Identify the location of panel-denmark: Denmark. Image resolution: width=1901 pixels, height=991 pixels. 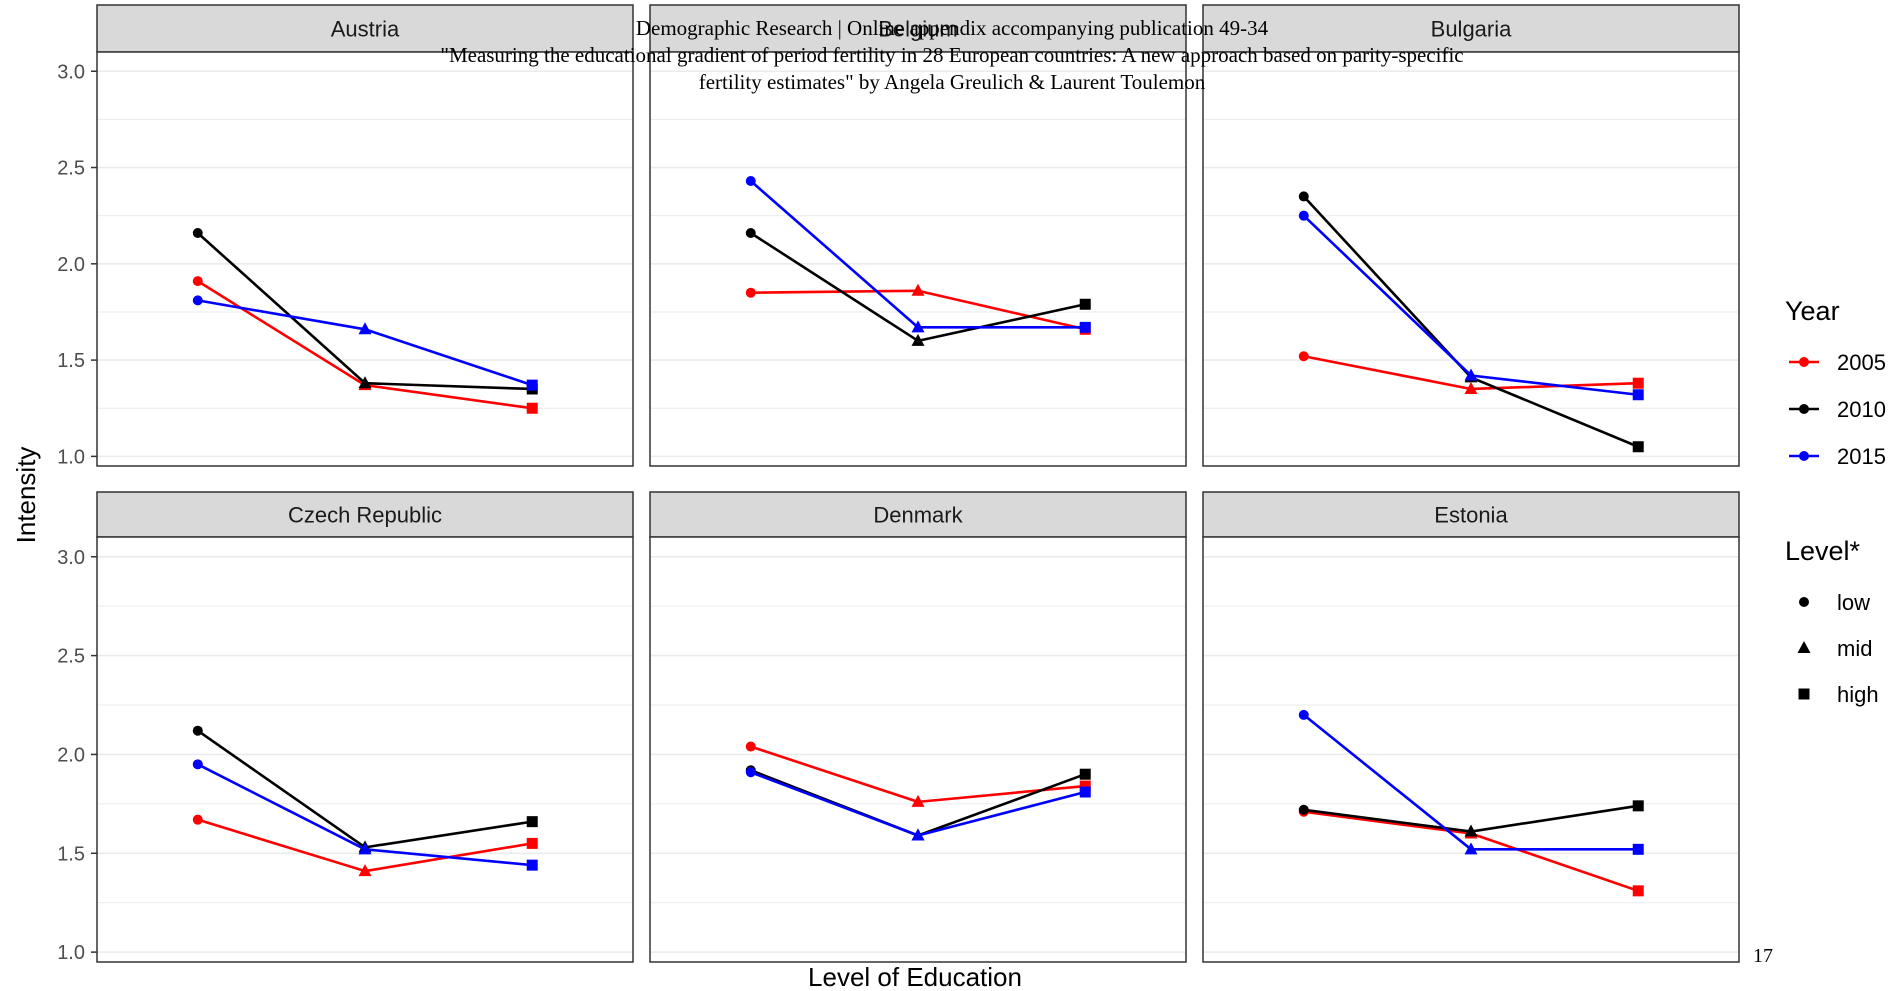
(918, 727).